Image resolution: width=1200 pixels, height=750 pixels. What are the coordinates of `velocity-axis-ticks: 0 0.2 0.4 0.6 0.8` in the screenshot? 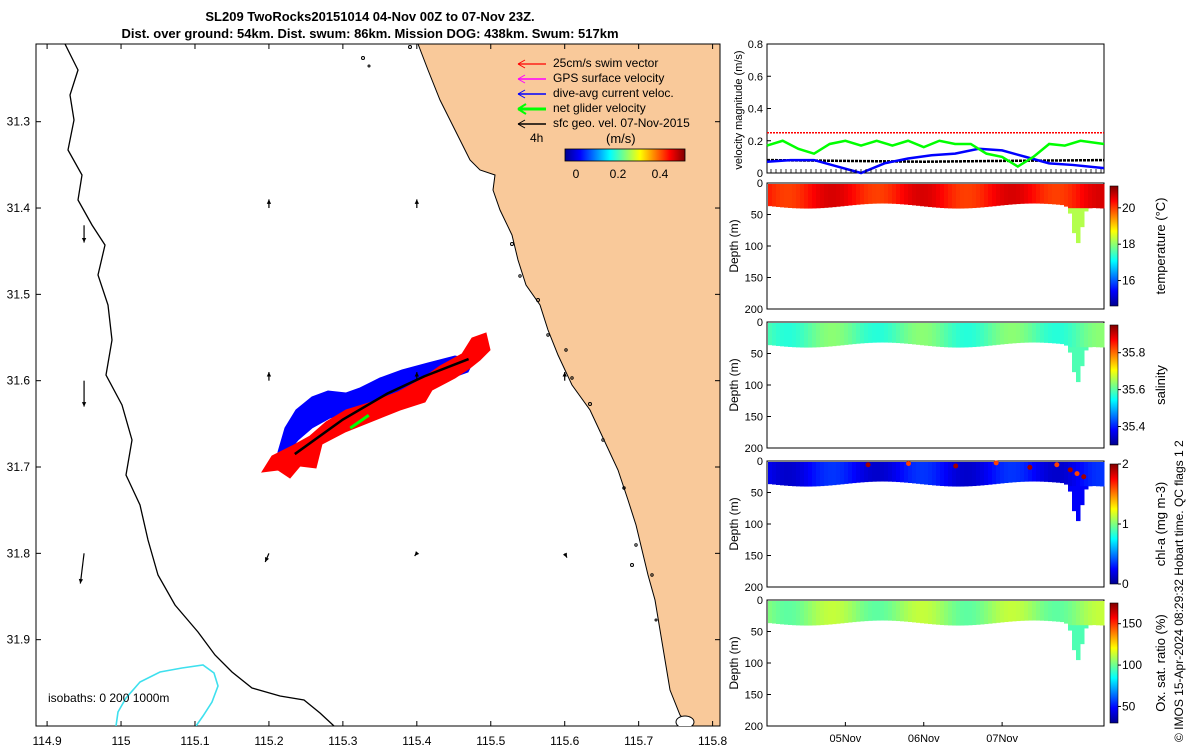 It's located at (759, 109).